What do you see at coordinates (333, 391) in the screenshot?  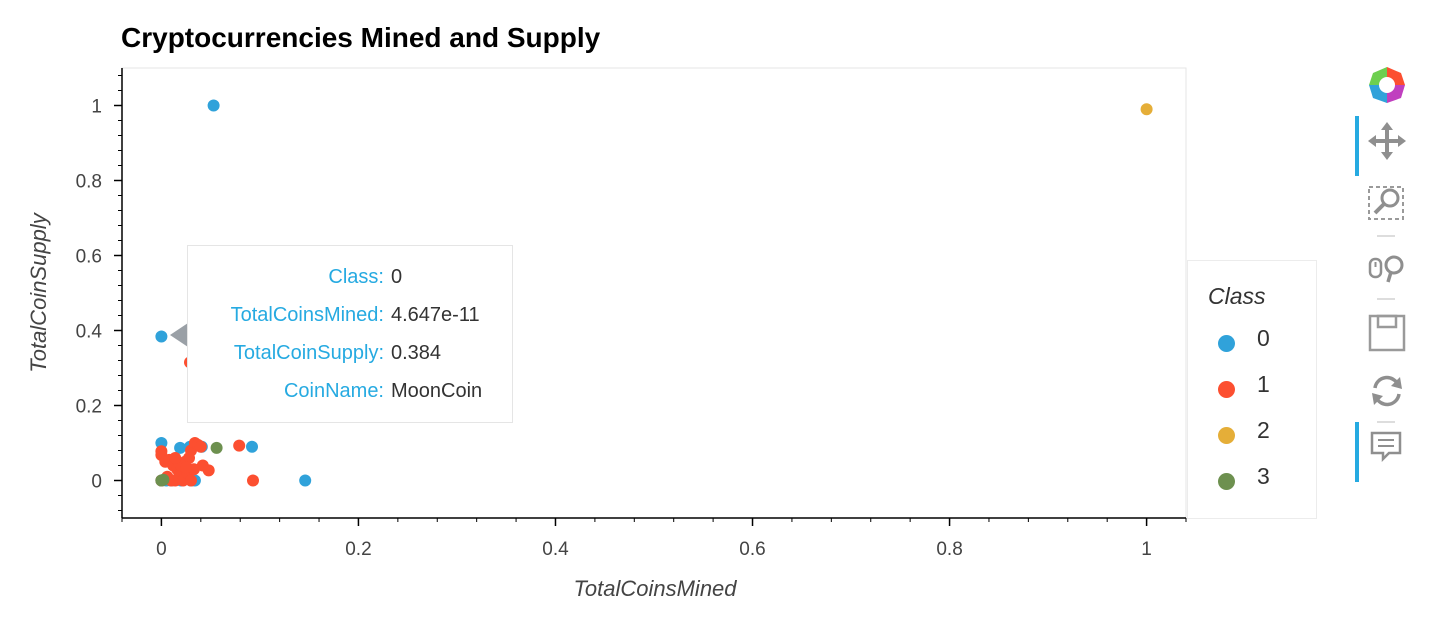 I see `tooltip-key: CoinName:` at bounding box center [333, 391].